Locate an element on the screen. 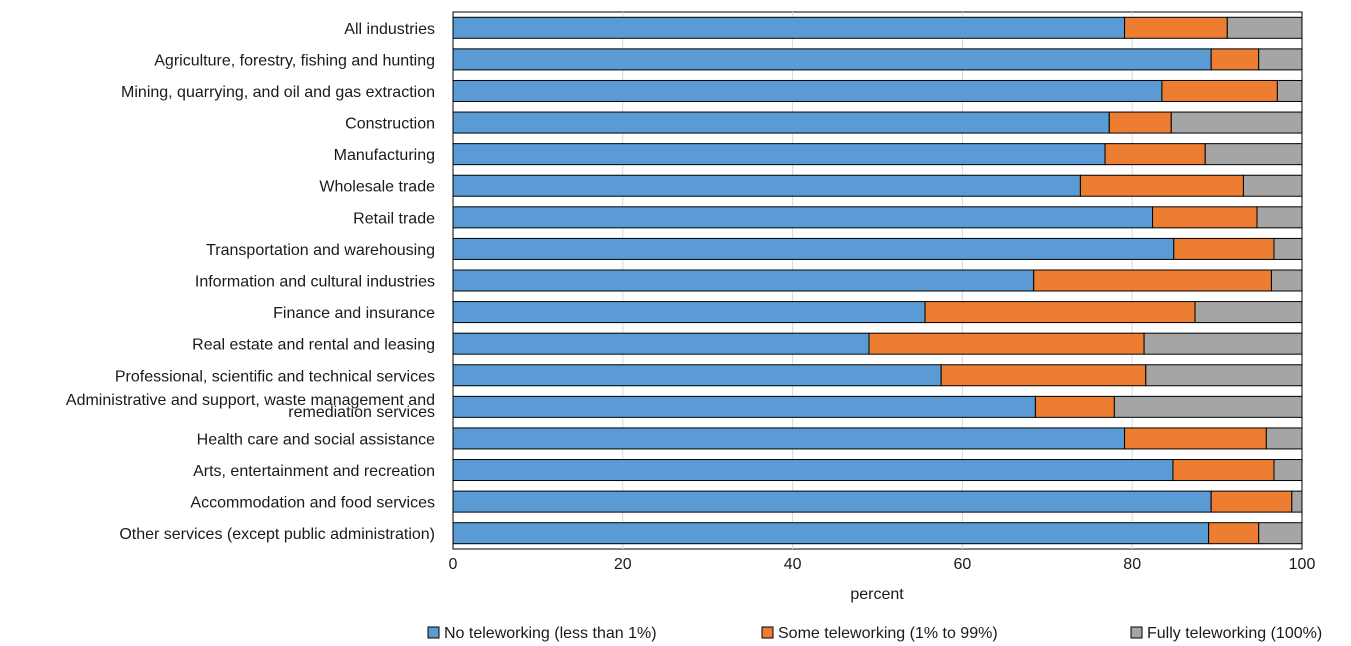 The width and height of the screenshot is (1351, 646). category-label: Health care and social assistance is located at coordinates (316, 439).